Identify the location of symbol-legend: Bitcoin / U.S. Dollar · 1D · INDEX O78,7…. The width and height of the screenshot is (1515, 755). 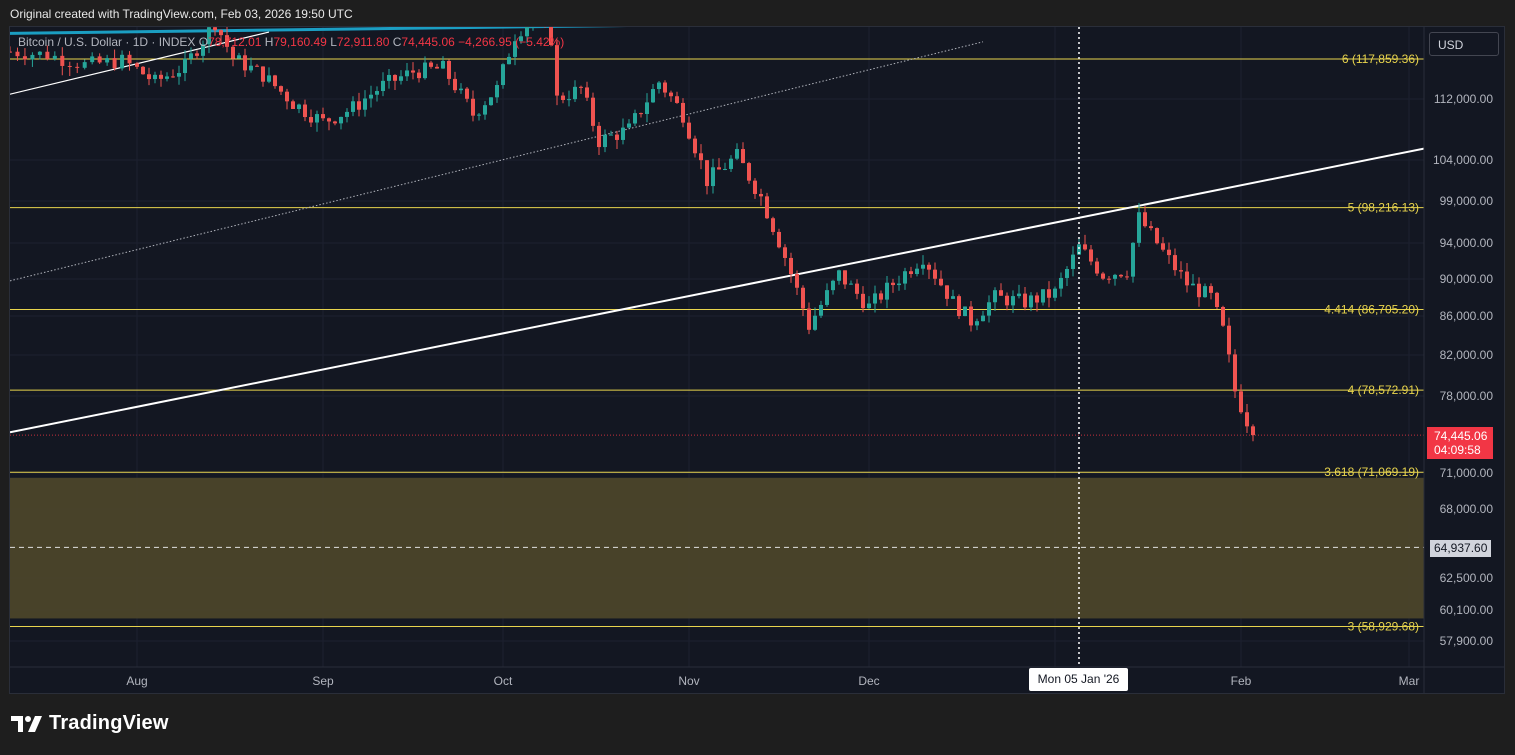
(291, 42).